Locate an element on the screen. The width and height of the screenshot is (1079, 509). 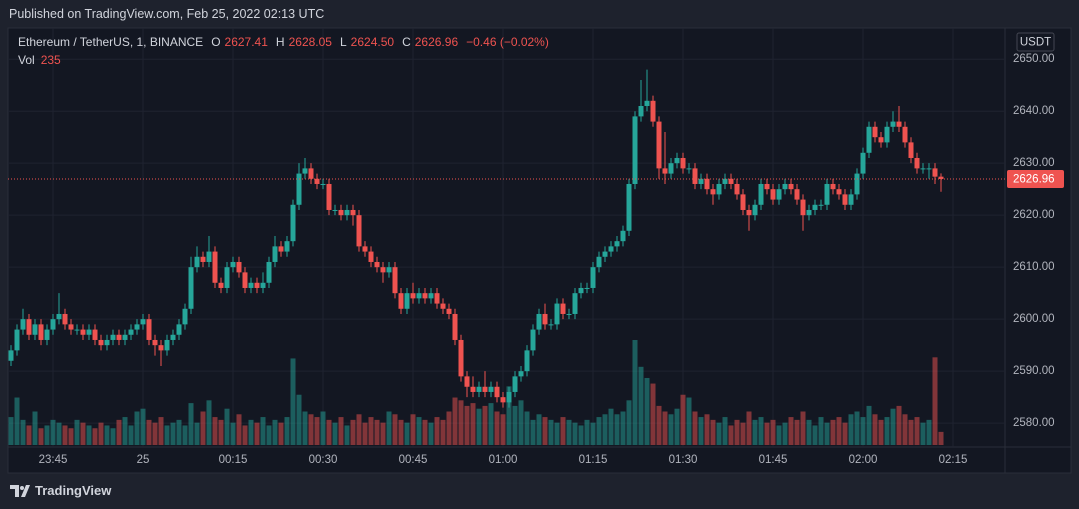
x-tick-label: 01:00 is located at coordinates (503, 460).